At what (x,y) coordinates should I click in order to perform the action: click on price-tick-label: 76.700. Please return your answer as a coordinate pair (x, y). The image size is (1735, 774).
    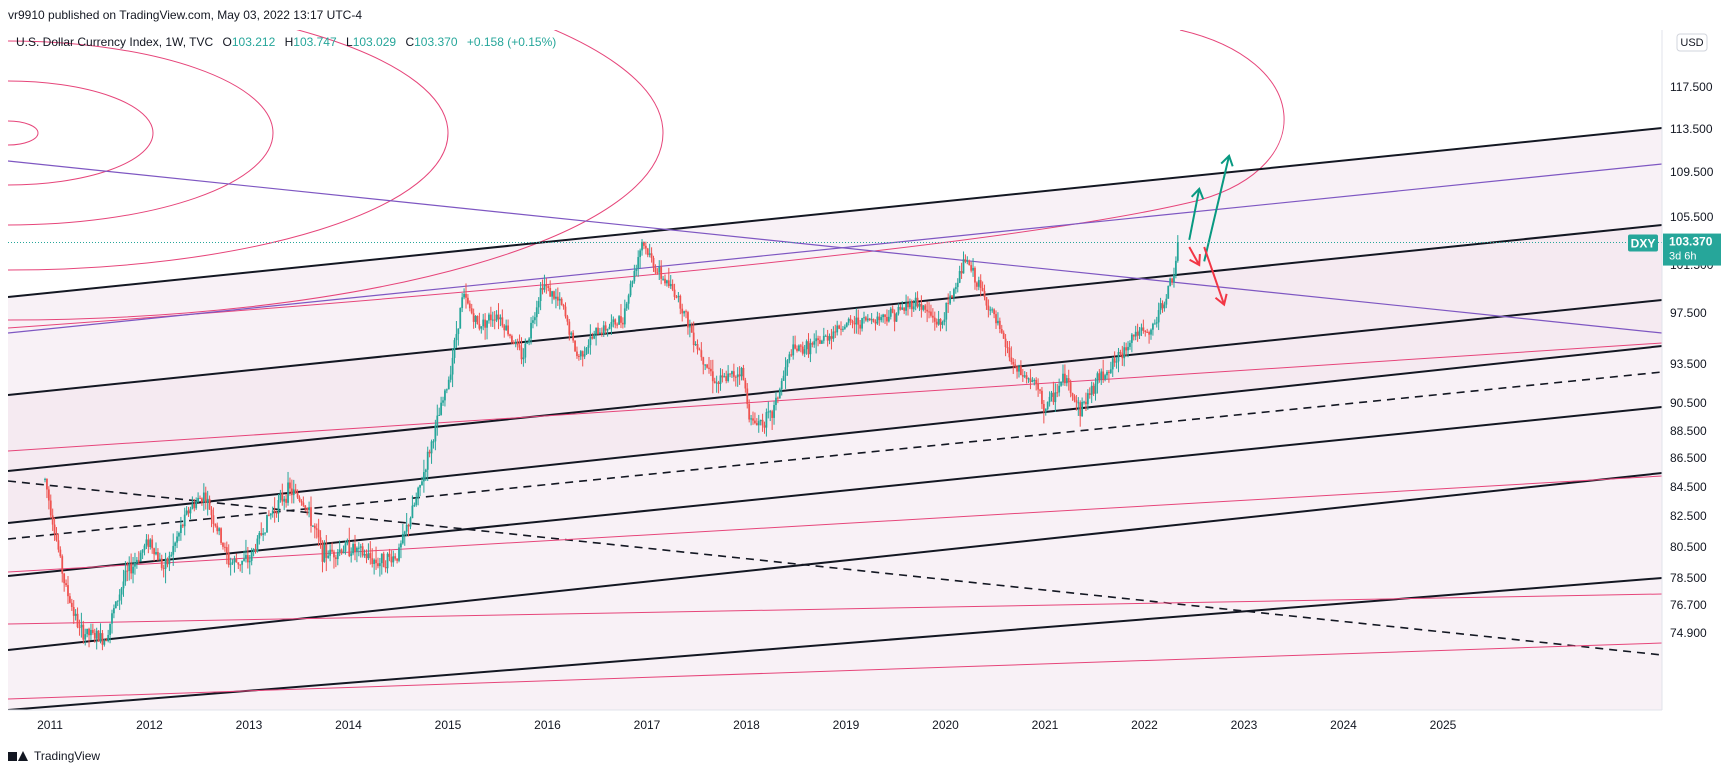
    Looking at the image, I should click on (1688, 605).